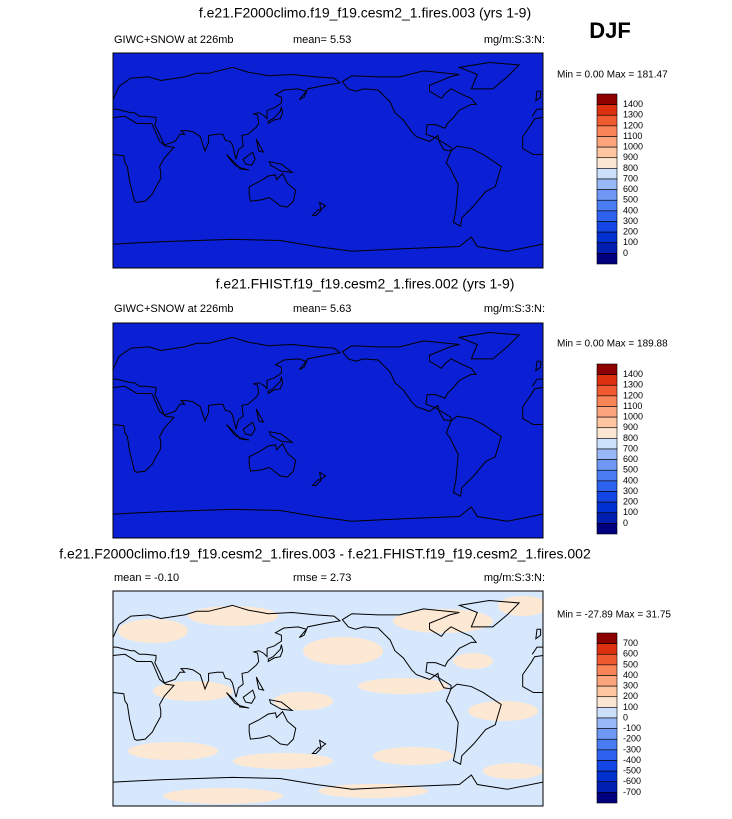 The width and height of the screenshot is (732, 819). I want to click on subtitle-left: GIWC+SNOW at 226mb, so click(174, 309).